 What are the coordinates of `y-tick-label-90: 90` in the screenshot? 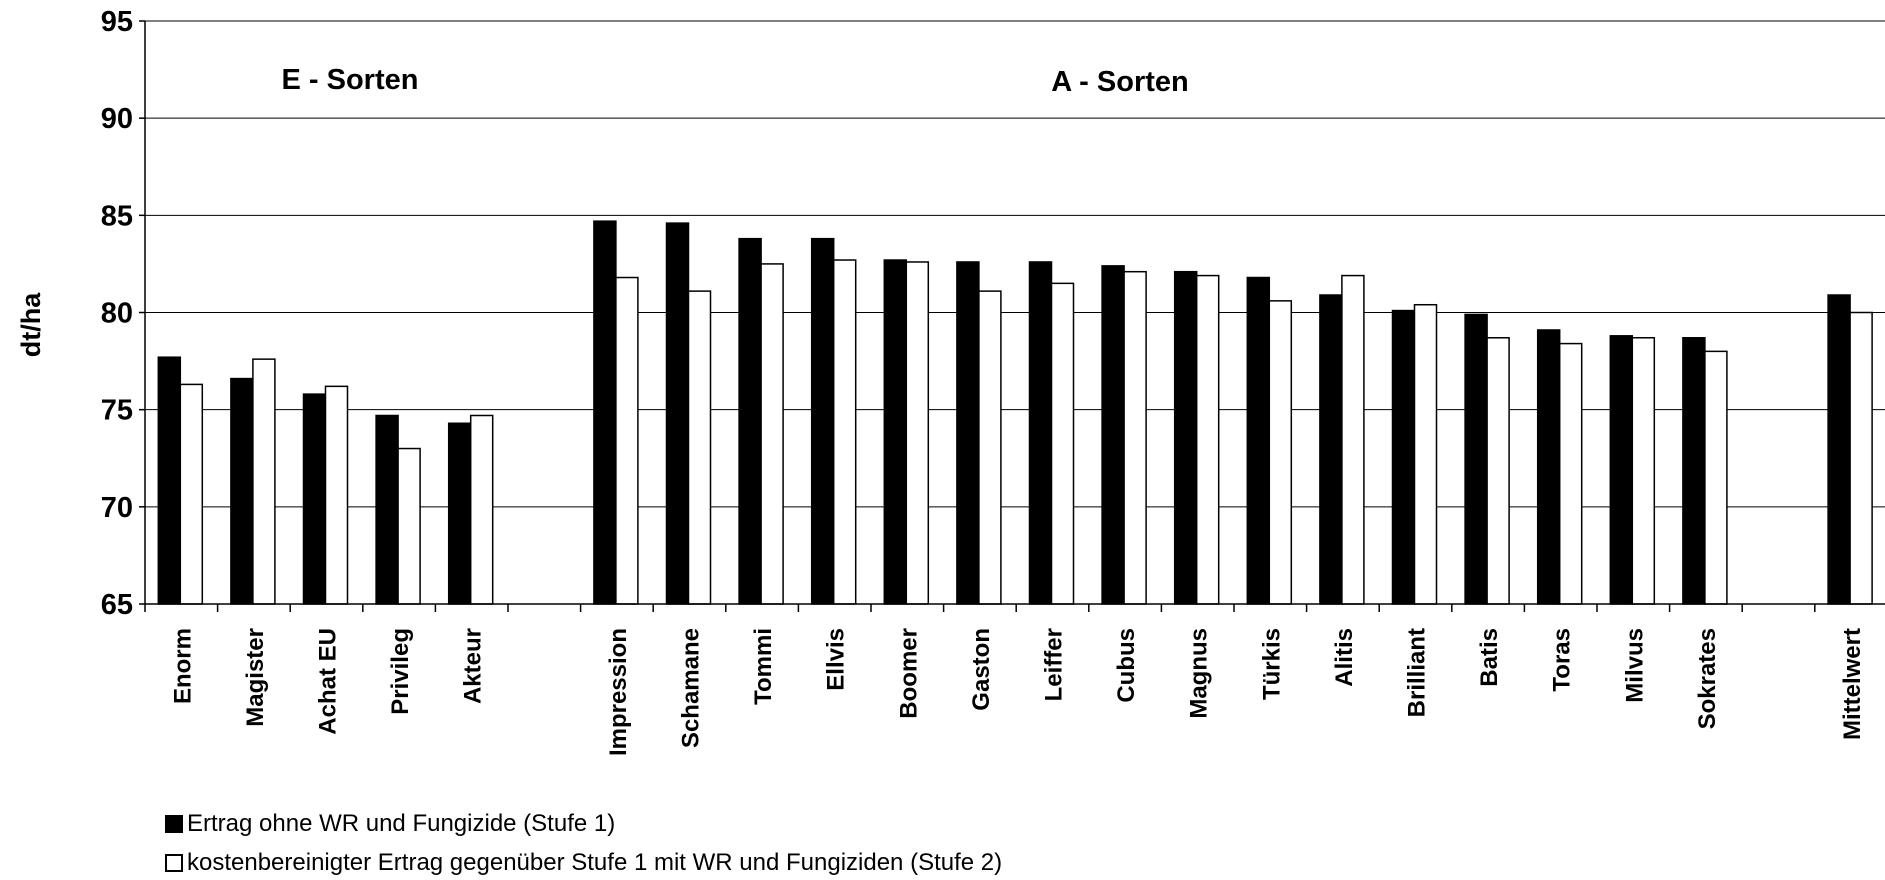 It's located at (117, 119).